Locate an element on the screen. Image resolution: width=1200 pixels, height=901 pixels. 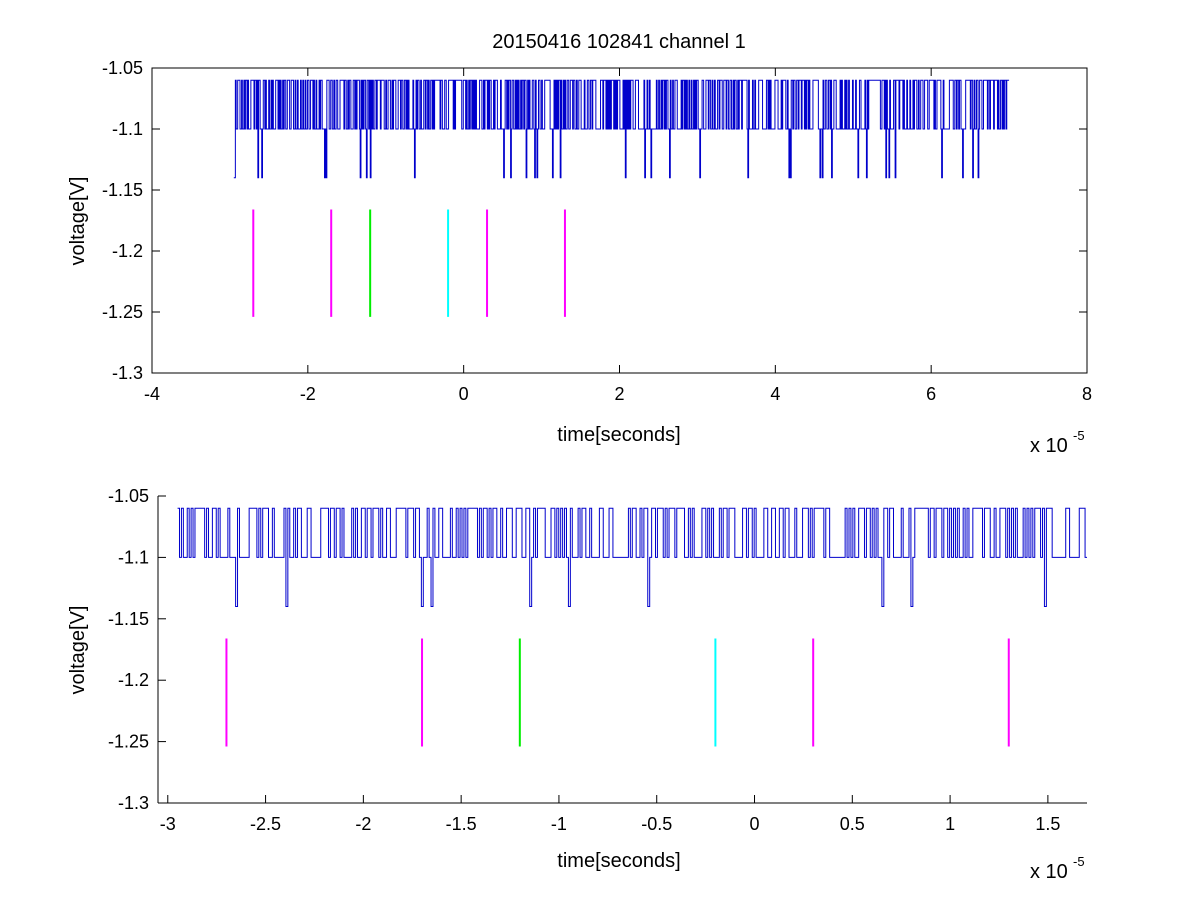
y-axis-label-bottom: voltage[V] is located at coordinates (78, 650).